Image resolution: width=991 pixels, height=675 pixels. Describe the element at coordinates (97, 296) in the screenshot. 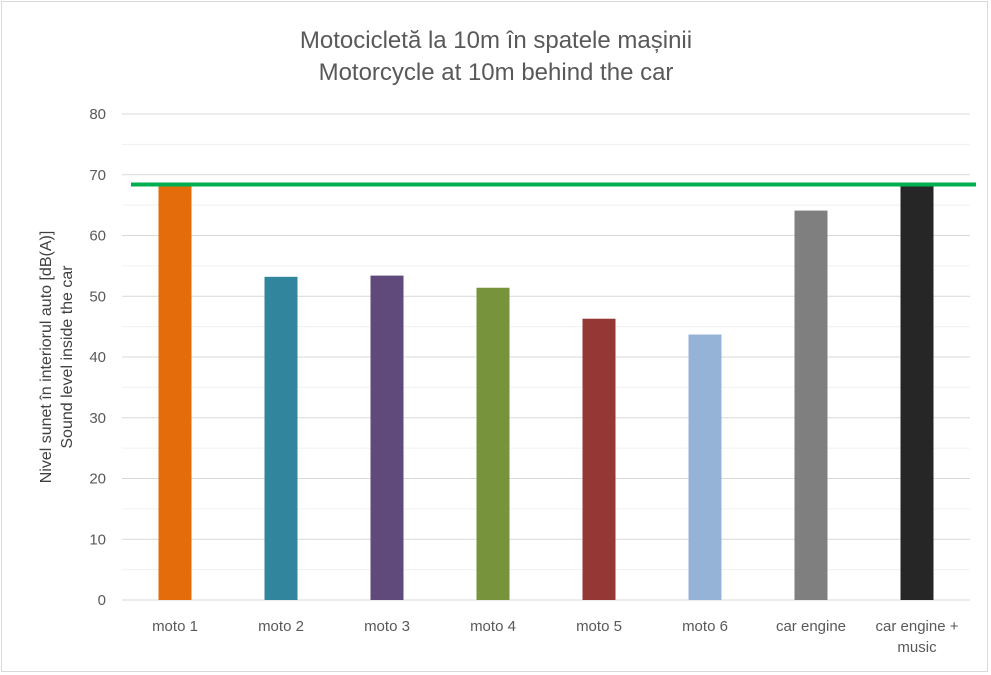

I see `y-tick-label: 50` at that location.